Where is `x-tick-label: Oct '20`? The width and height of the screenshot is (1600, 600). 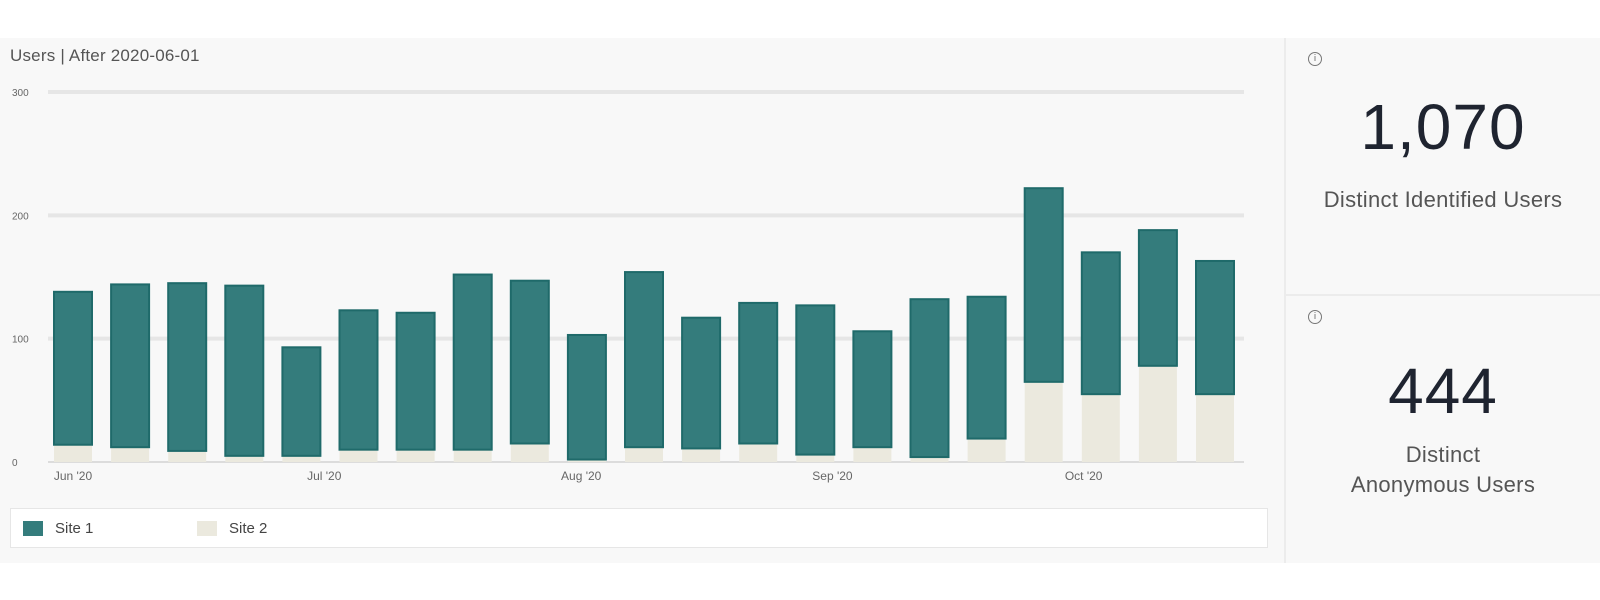
x-tick-label: Oct '20 is located at coordinates (1084, 476).